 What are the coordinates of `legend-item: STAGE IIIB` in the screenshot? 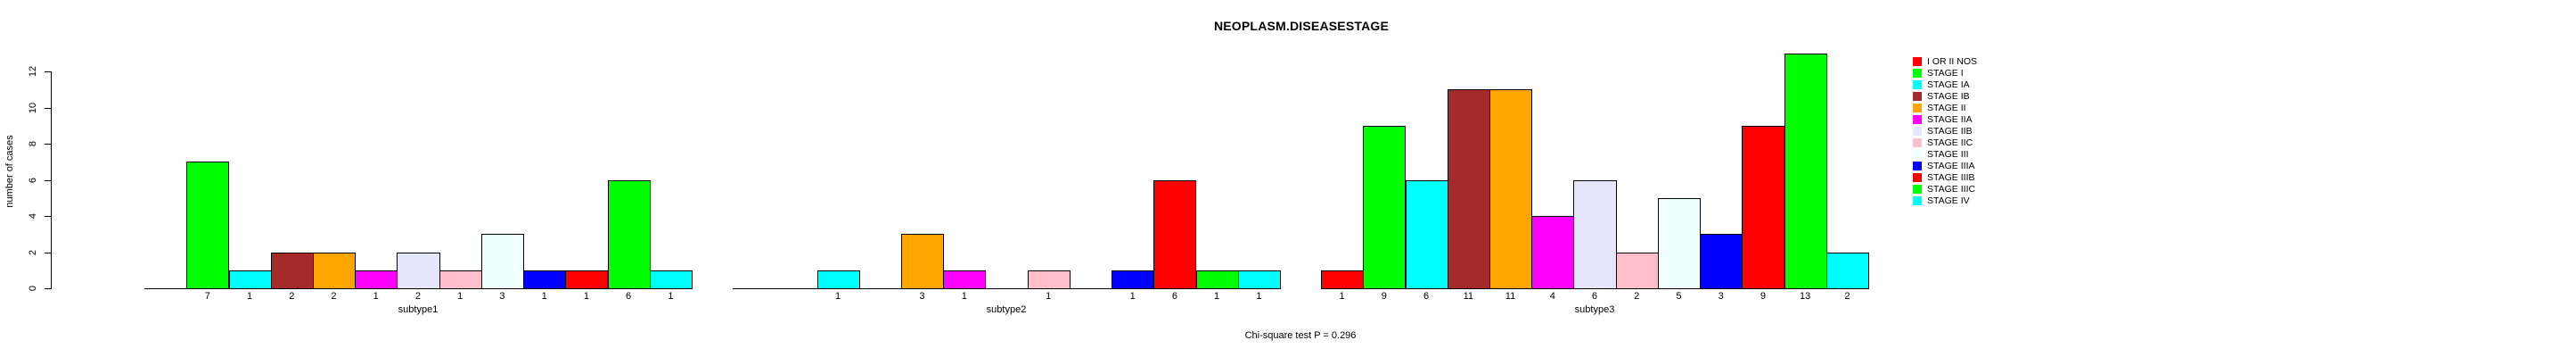 It's located at (1945, 177).